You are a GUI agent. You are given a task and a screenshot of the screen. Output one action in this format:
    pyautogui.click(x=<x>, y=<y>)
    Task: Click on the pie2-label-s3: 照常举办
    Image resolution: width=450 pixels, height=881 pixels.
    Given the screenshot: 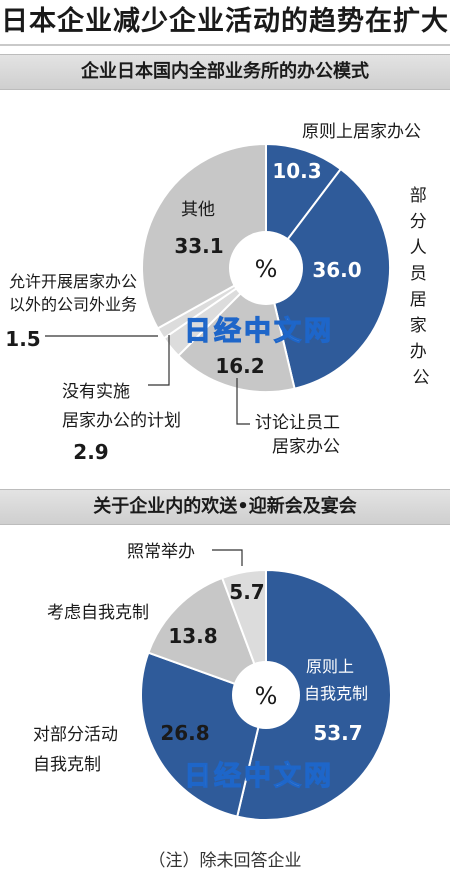 What is the action you would take?
    pyautogui.click(x=161, y=552)
    